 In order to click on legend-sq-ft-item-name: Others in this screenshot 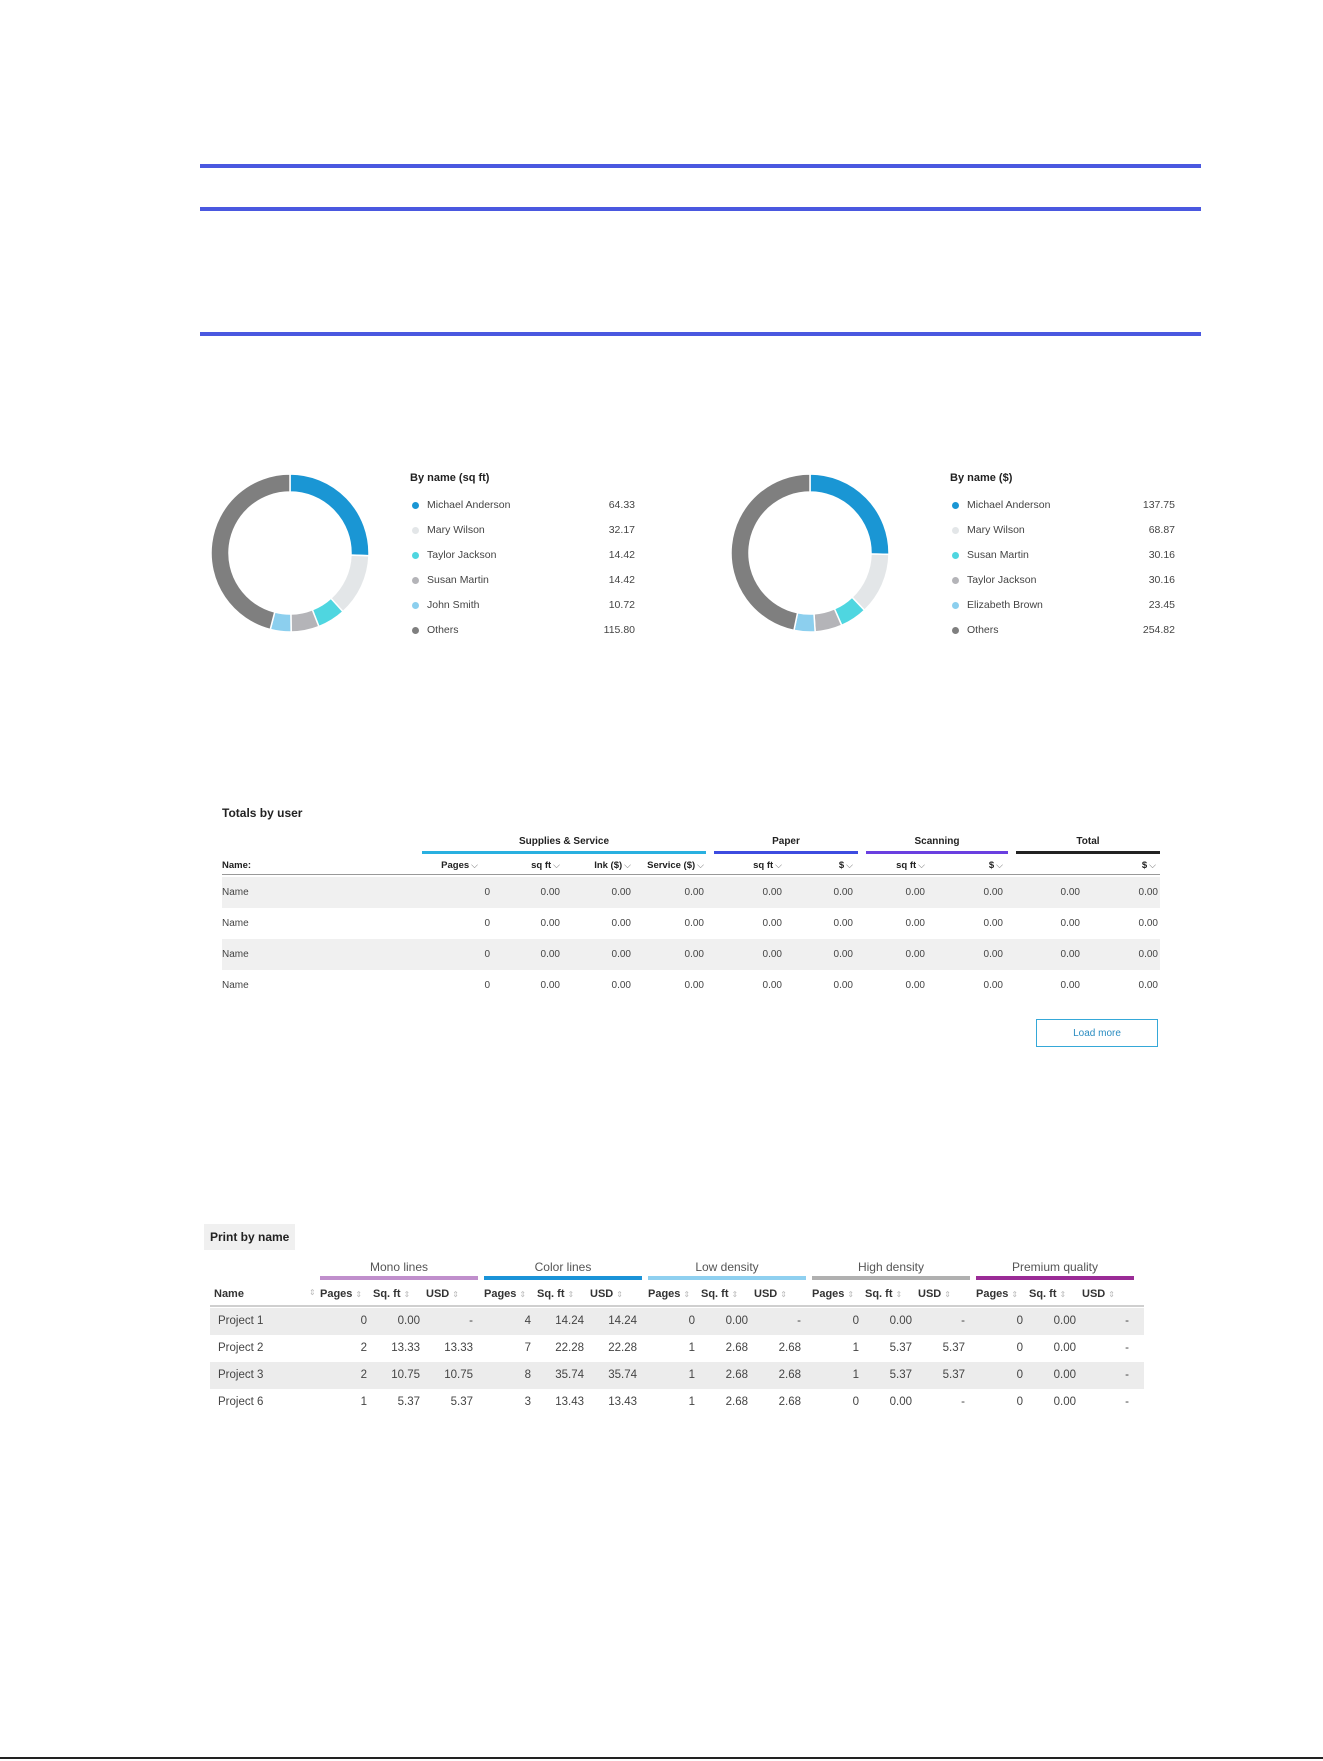, I will do `click(443, 630)`.